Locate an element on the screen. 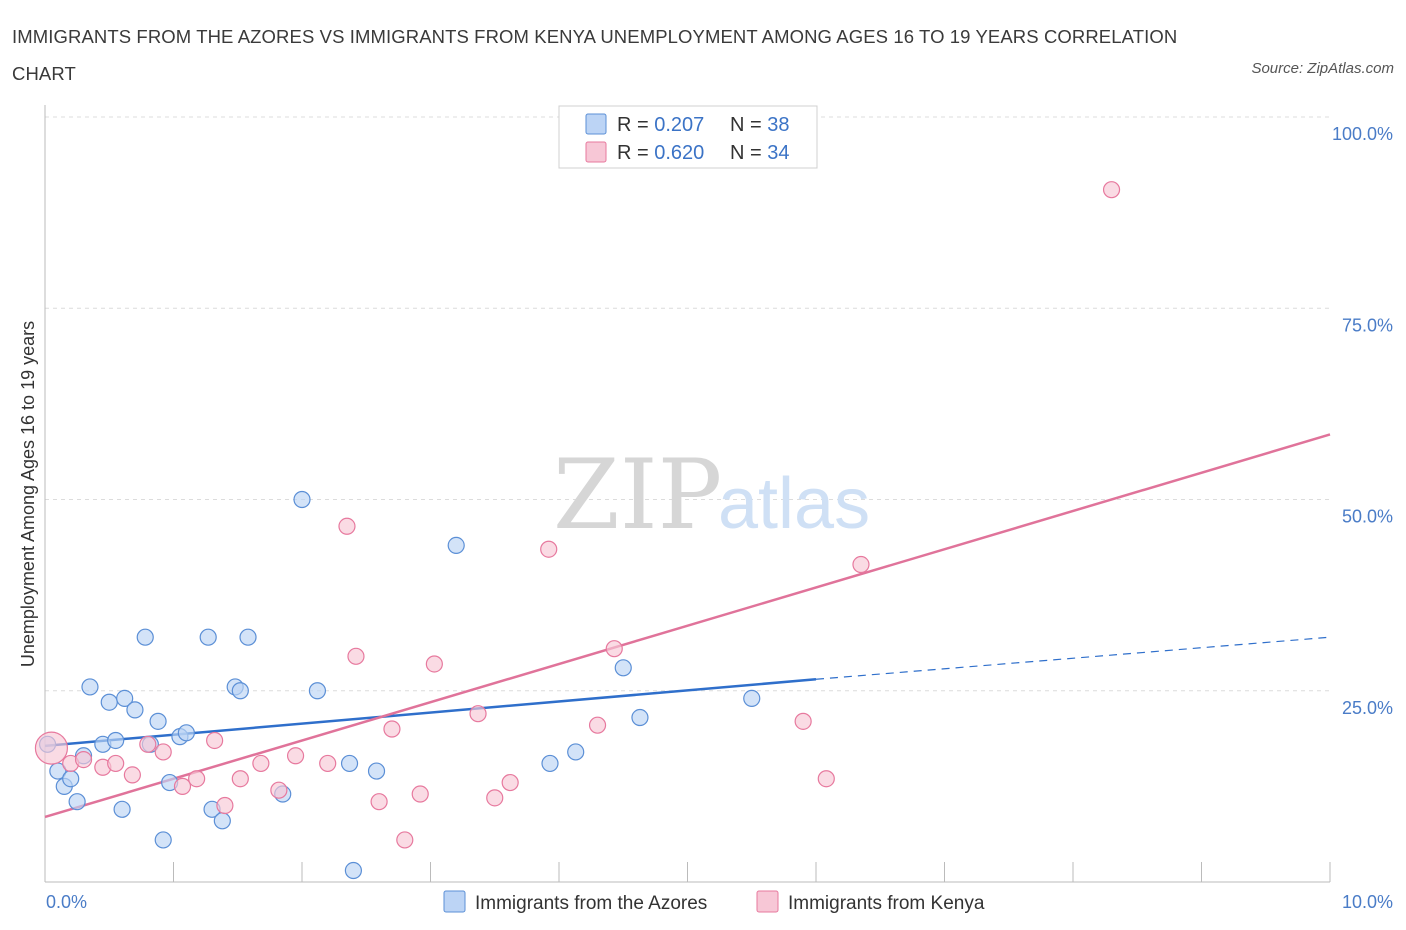 The height and width of the screenshot is (930, 1406). x-tick-label-min: 0.0% is located at coordinates (66, 902).